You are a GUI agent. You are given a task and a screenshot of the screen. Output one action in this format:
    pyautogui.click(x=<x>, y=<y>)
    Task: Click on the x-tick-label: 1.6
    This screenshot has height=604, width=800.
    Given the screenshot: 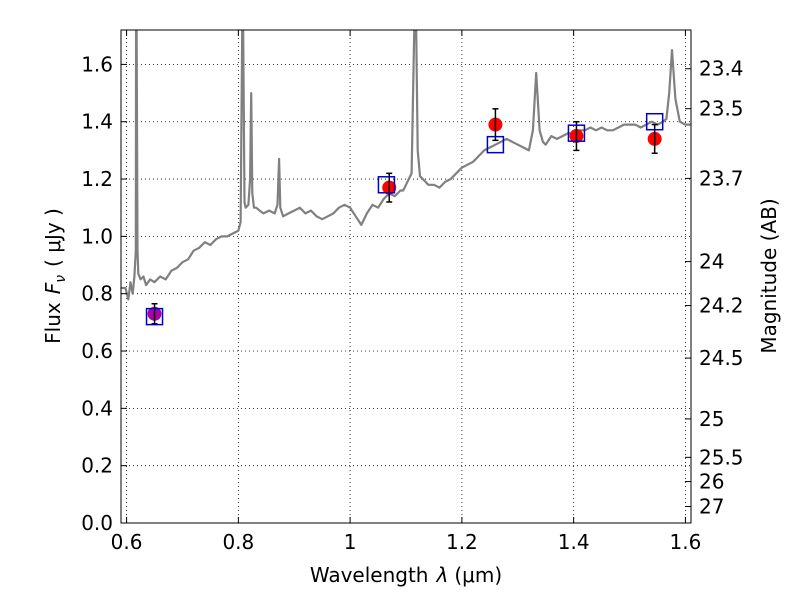 What is the action you would take?
    pyautogui.click(x=686, y=542)
    